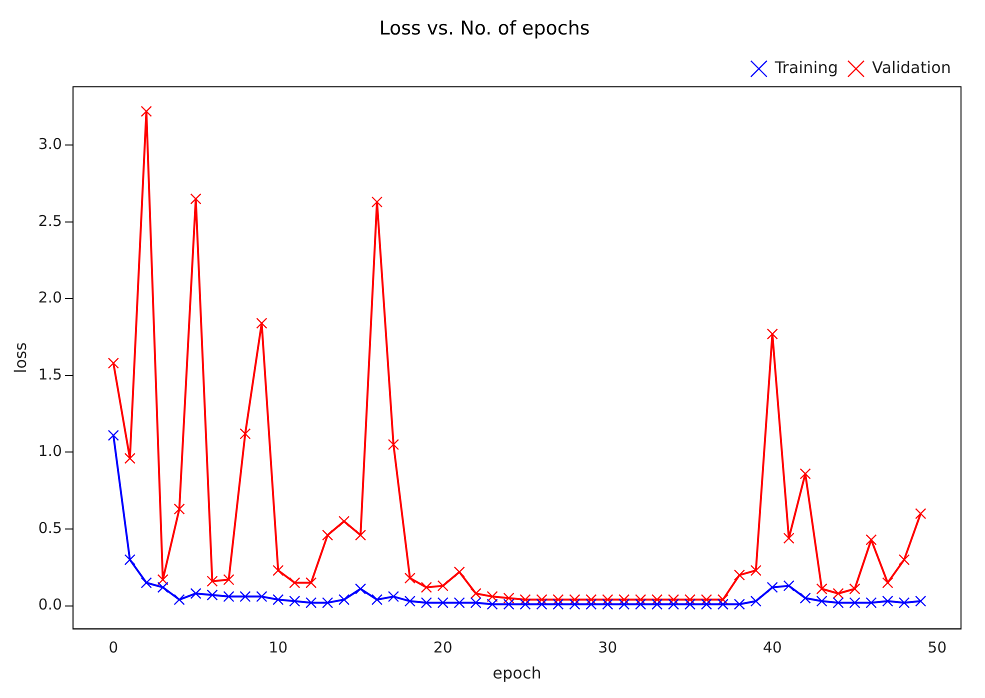  What do you see at coordinates (484, 28) in the screenshot?
I see `chart-title: Loss vs. No. of epochs` at bounding box center [484, 28].